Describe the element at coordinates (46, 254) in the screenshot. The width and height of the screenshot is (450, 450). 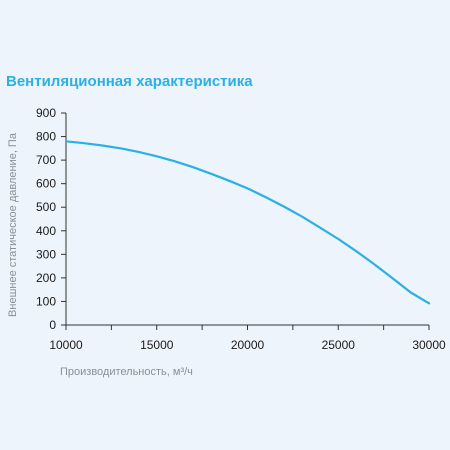
I see `y-tick-label-3: 300` at that location.